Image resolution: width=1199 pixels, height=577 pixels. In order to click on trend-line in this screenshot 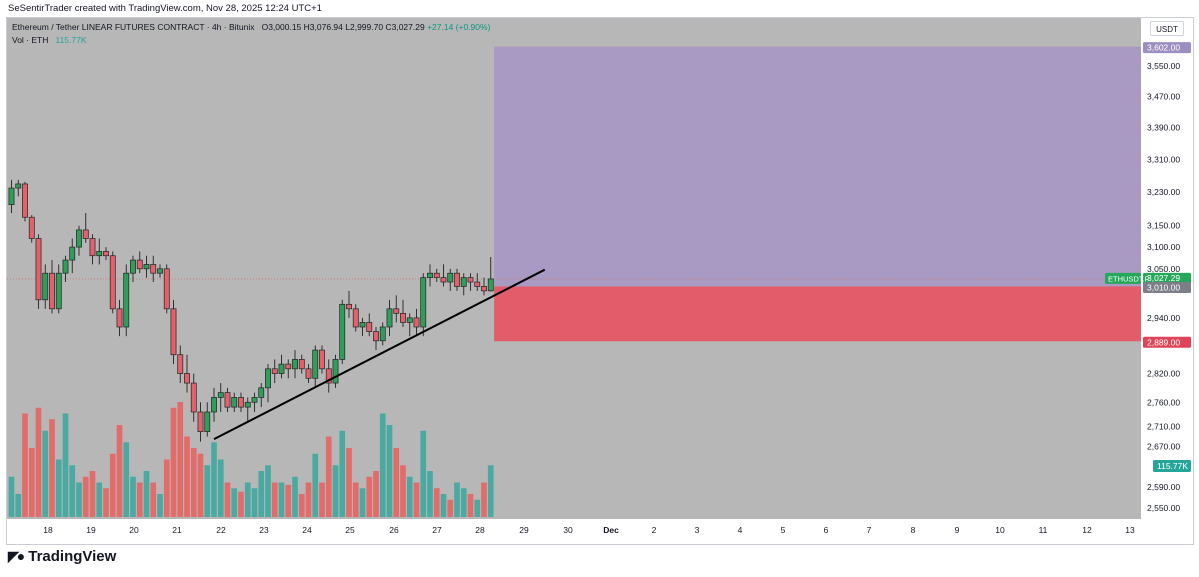, I will do `click(379, 354)`.